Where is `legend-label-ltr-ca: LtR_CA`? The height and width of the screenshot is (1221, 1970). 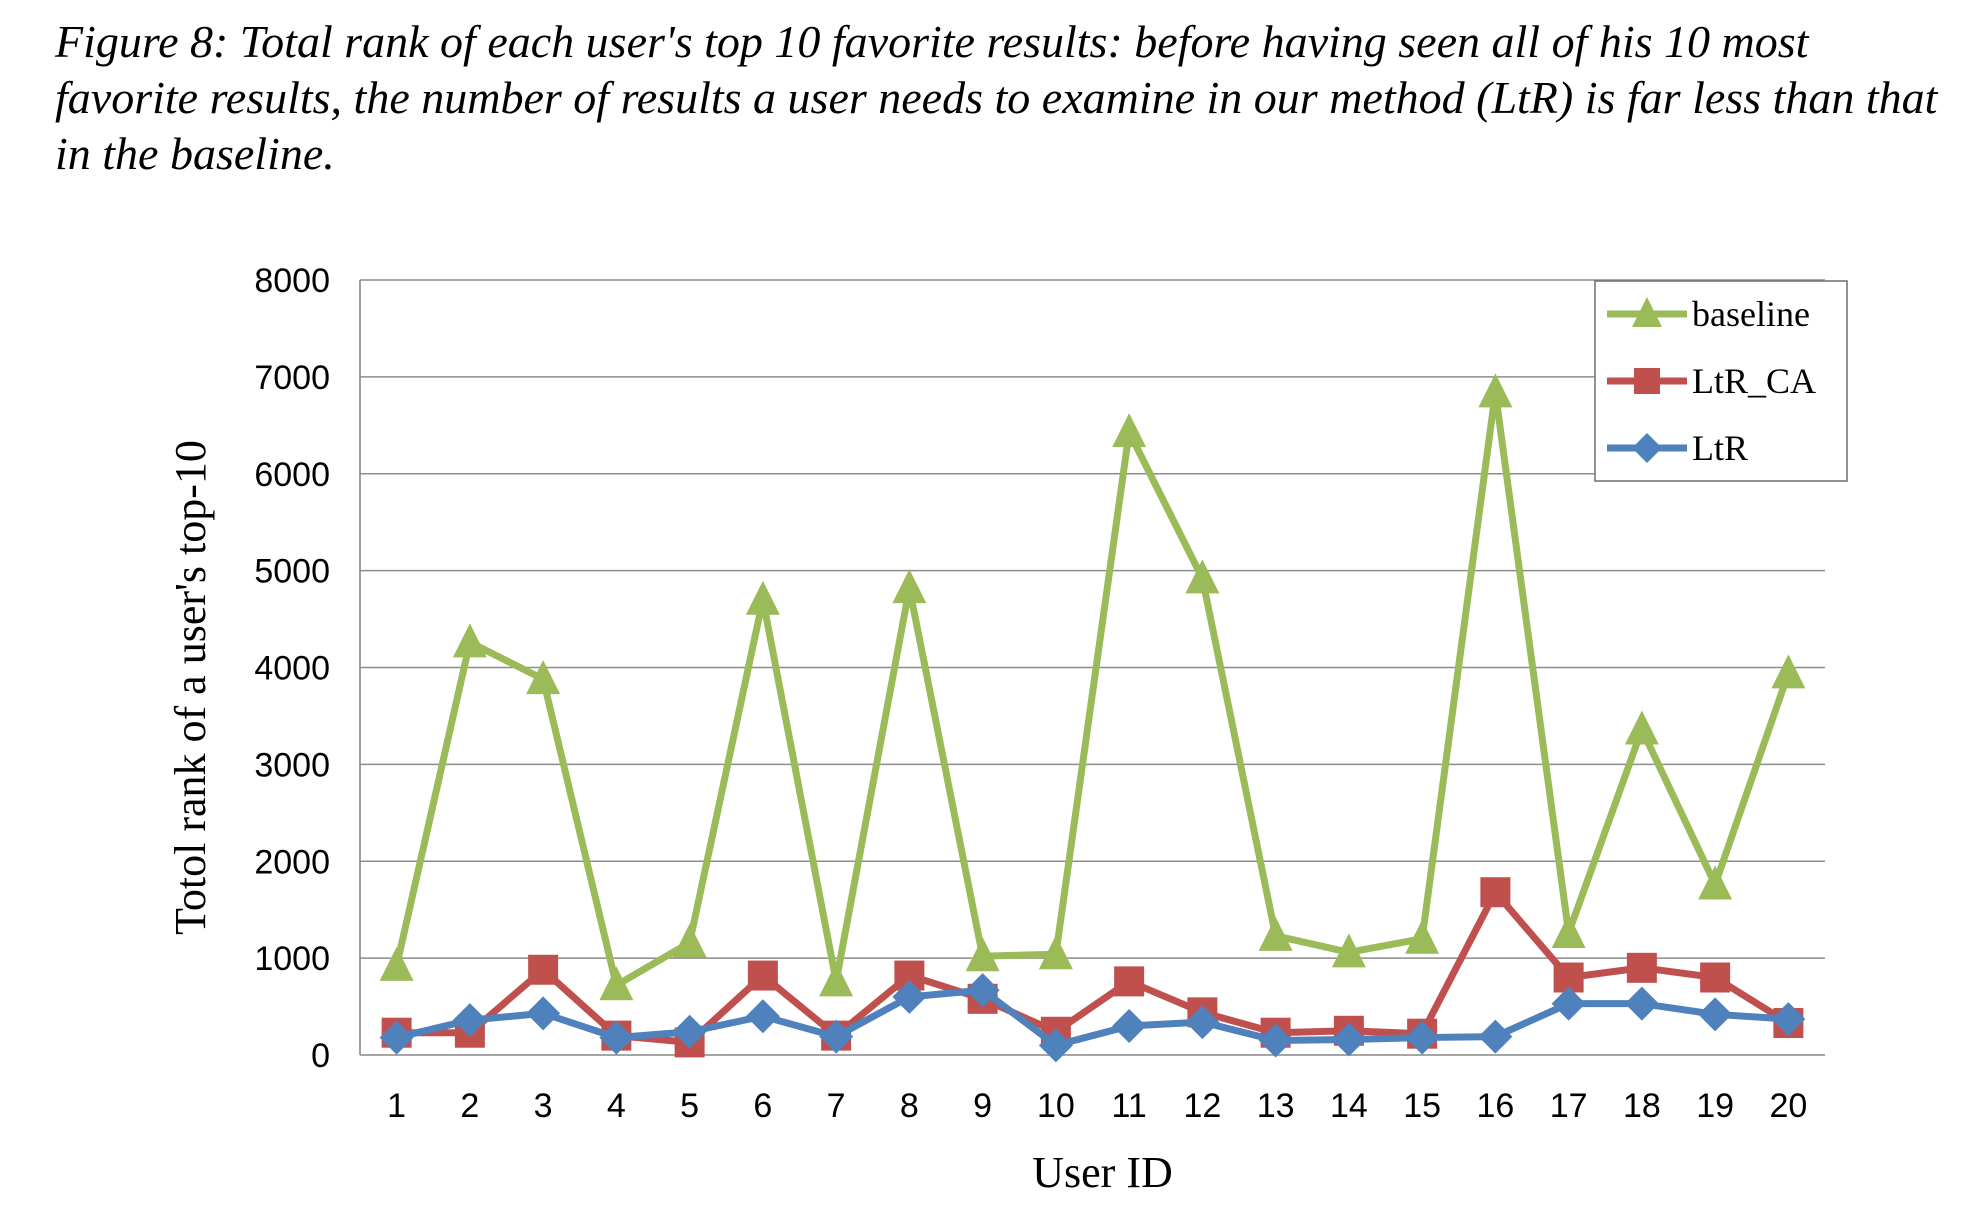
legend-label-ltr-ca: LtR_CA is located at coordinates (1754, 381).